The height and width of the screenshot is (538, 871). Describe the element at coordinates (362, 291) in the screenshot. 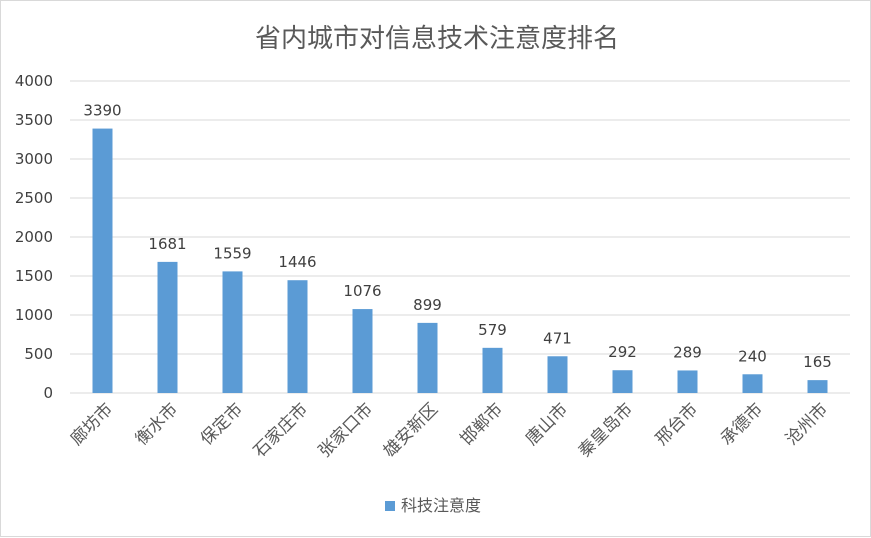

I see `data-label: 1076` at that location.